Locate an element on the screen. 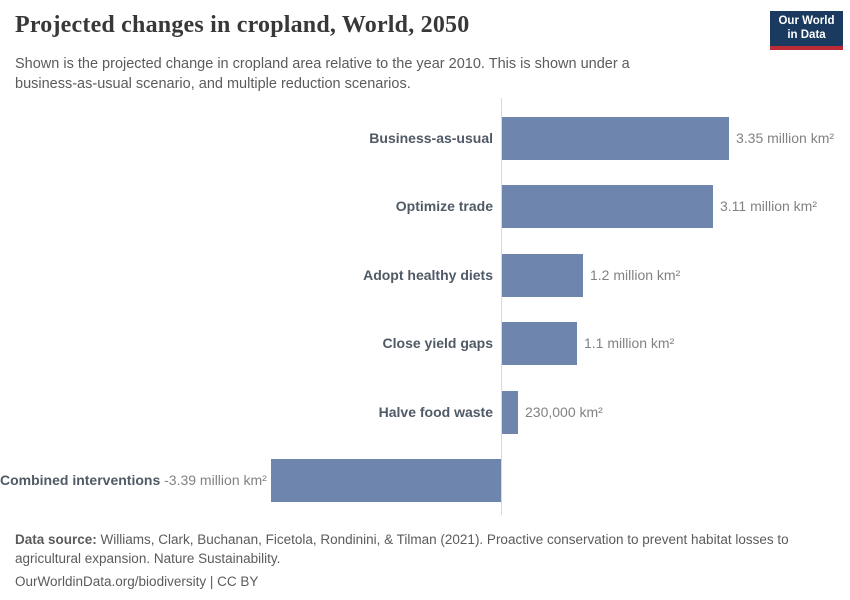  data-source-label: Data source: is located at coordinates (56, 539).